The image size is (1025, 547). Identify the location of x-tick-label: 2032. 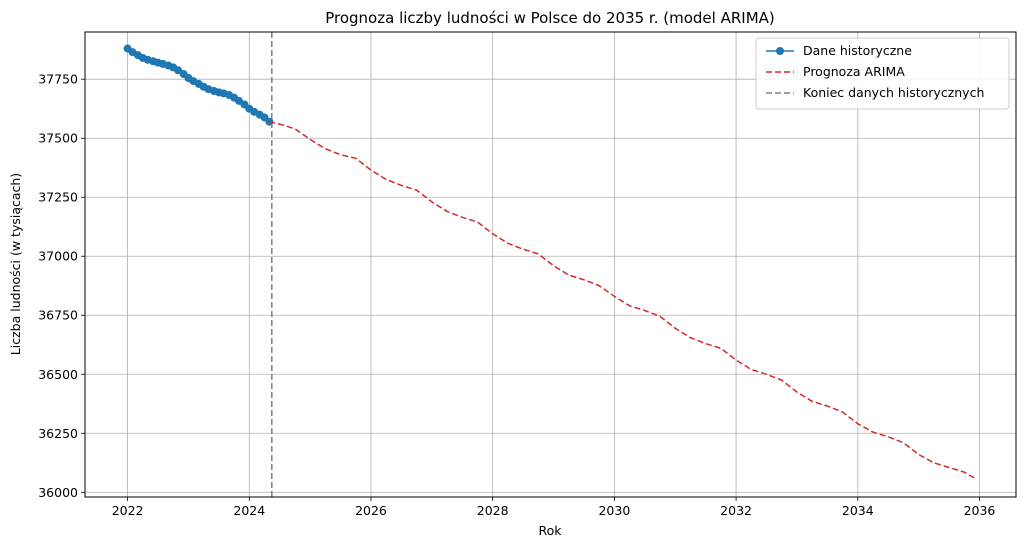
(736, 510).